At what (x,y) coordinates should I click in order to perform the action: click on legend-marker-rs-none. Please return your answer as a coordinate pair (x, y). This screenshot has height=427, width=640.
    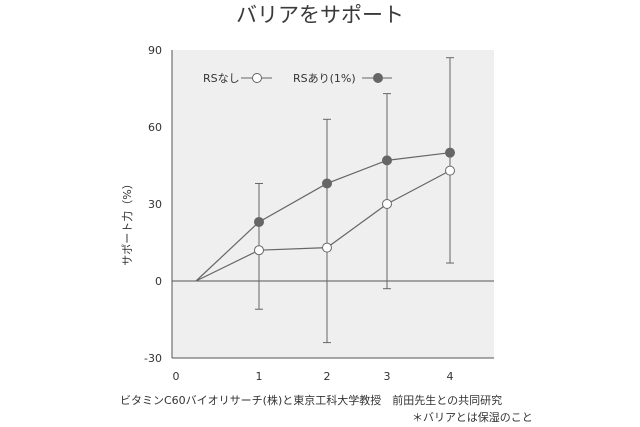
    Looking at the image, I should click on (257, 78).